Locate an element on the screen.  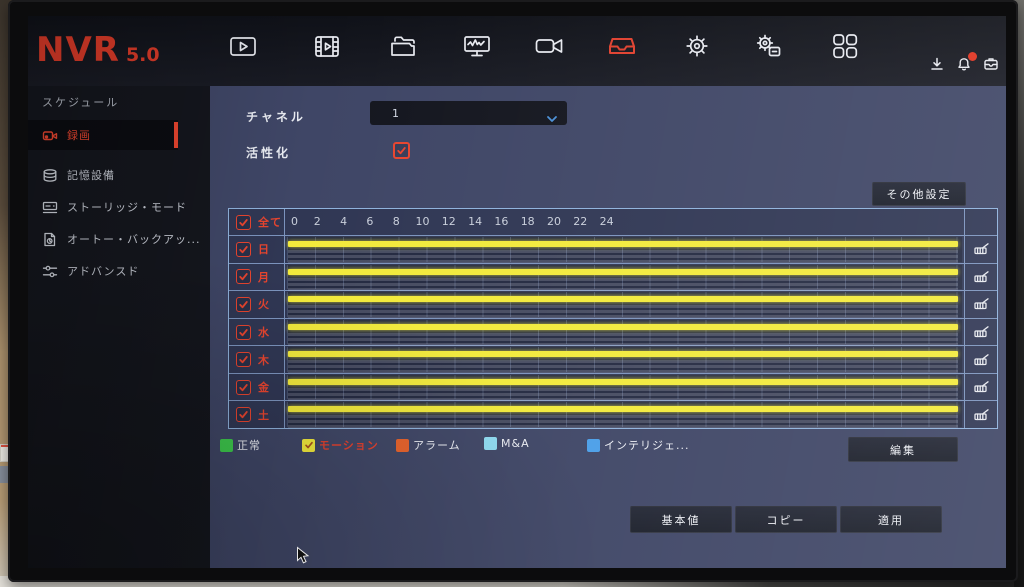
settings-icon is located at coordinates (697, 46).